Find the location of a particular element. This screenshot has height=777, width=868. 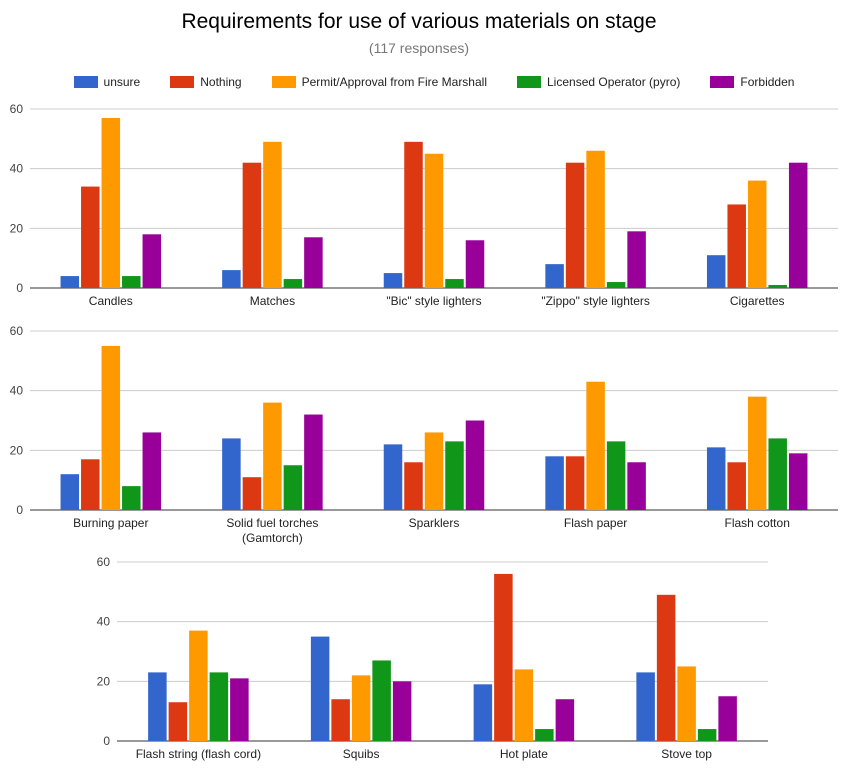

bar: unsure: 4 is located at coordinates (70, 282).